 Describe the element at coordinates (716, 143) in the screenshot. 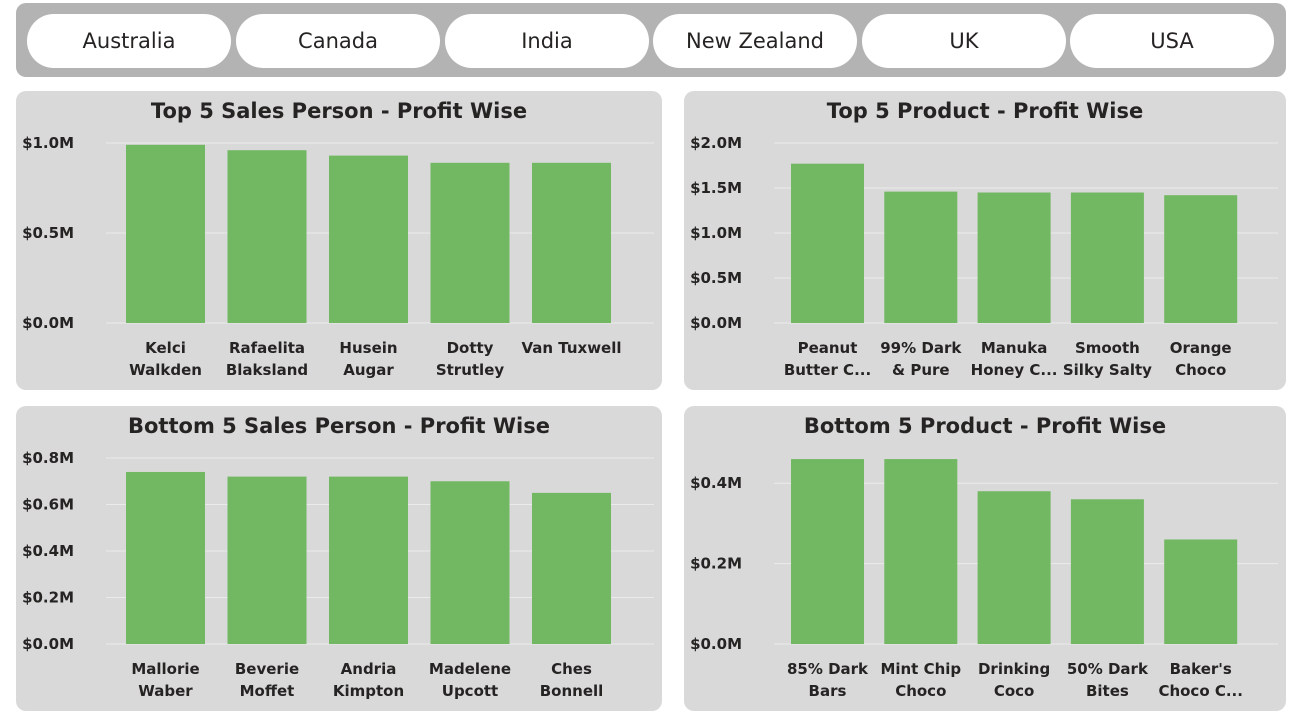

I see `y-tick-label: $2.0M` at that location.